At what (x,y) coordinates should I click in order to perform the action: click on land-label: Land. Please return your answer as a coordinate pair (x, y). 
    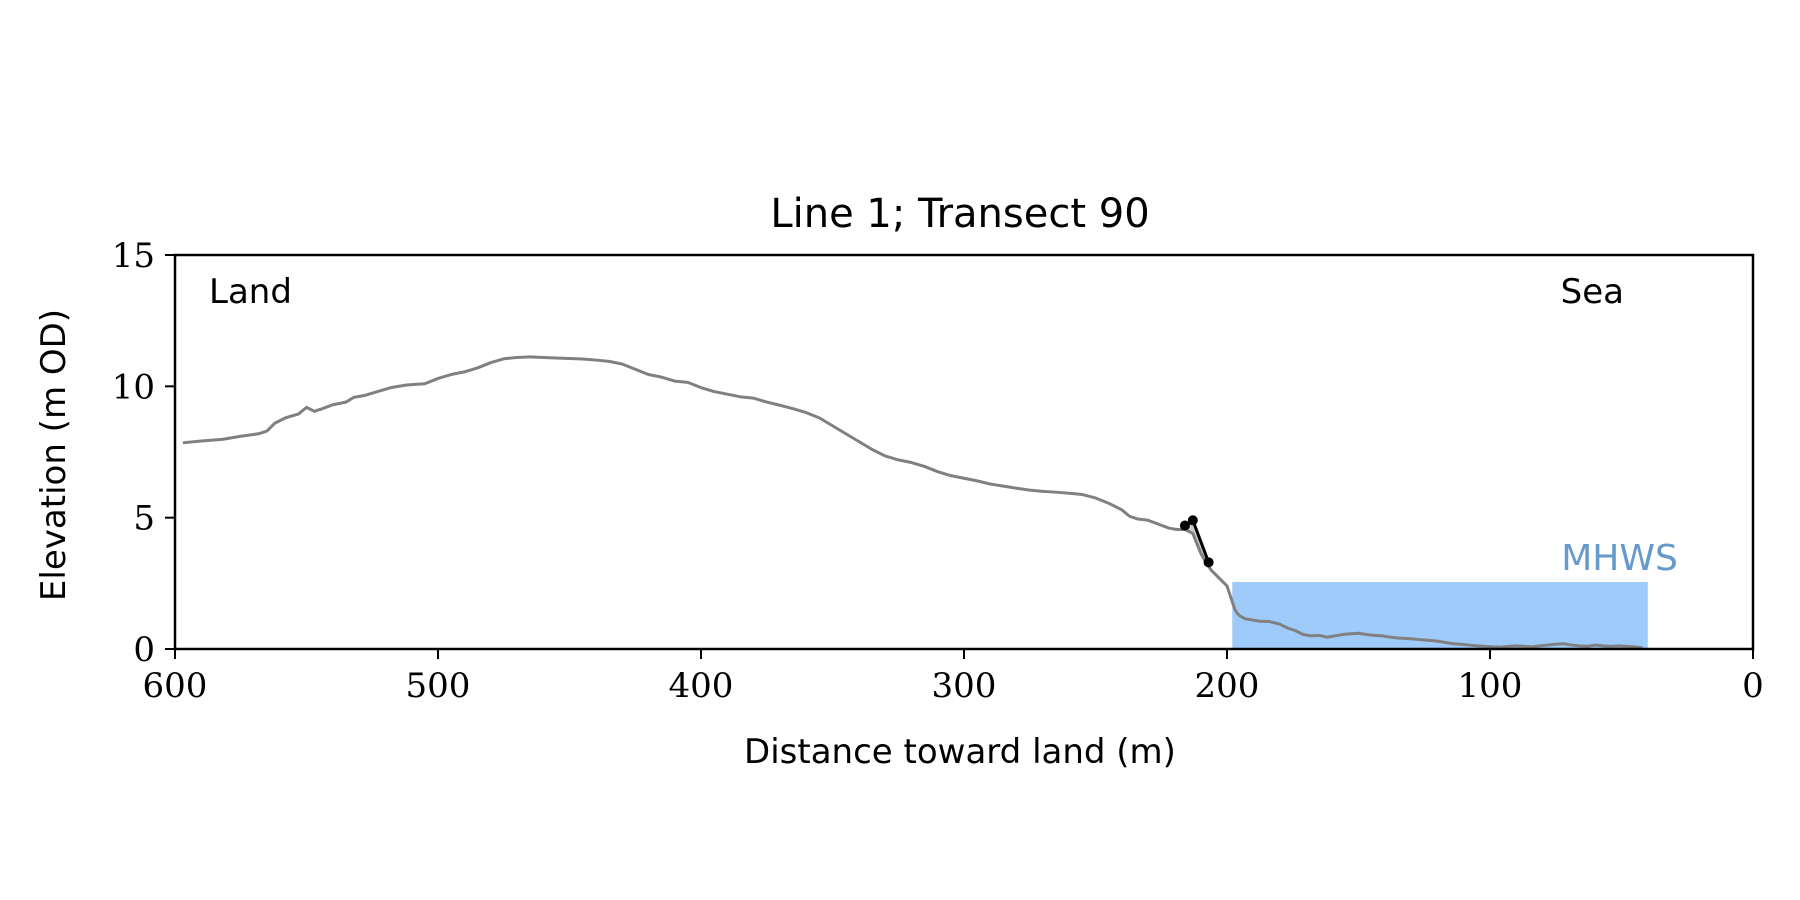
    Looking at the image, I should click on (250, 292).